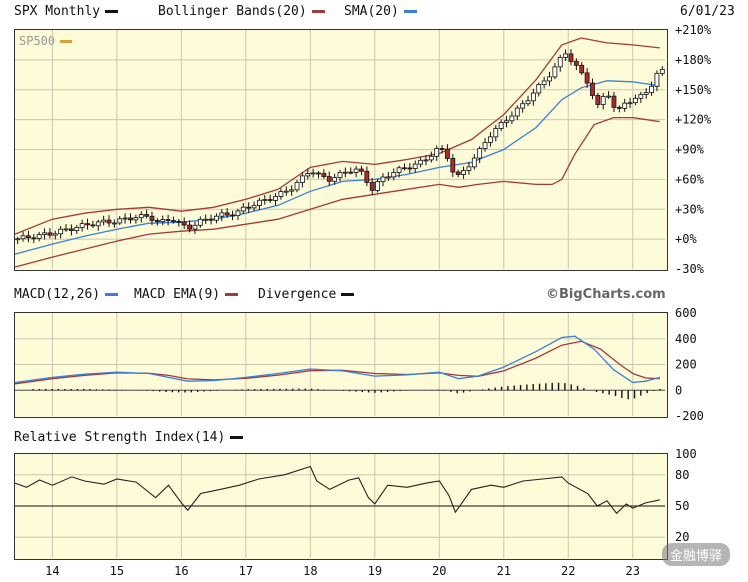 Image resolution: width=748 pixels, height=582 pixels. Describe the element at coordinates (682, 537) in the screenshot. I see `rsi-ytick-label: 20` at that location.